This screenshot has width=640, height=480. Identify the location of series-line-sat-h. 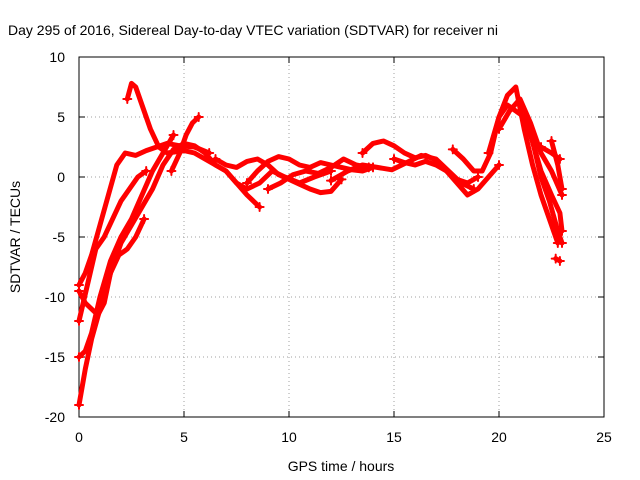
(278, 176).